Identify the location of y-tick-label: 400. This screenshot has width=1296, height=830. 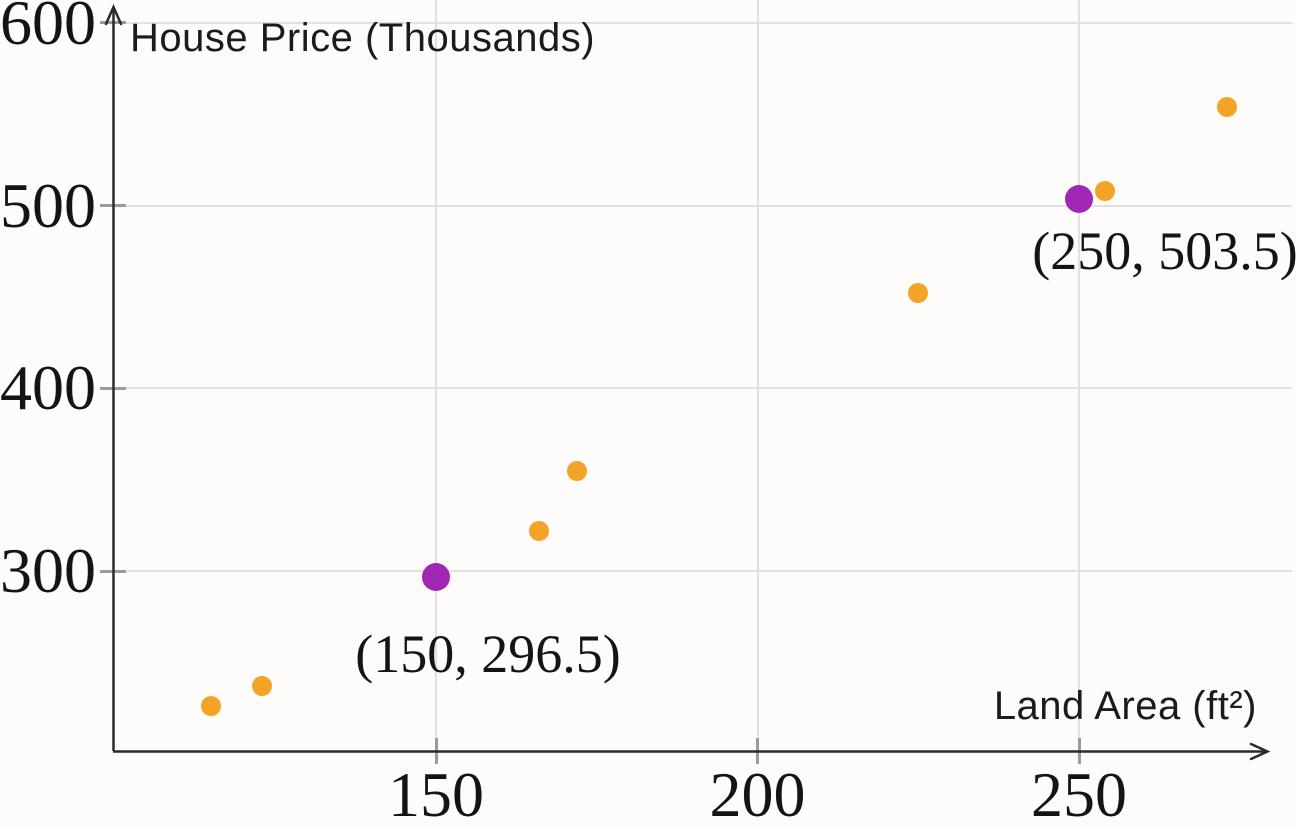
(48, 388).